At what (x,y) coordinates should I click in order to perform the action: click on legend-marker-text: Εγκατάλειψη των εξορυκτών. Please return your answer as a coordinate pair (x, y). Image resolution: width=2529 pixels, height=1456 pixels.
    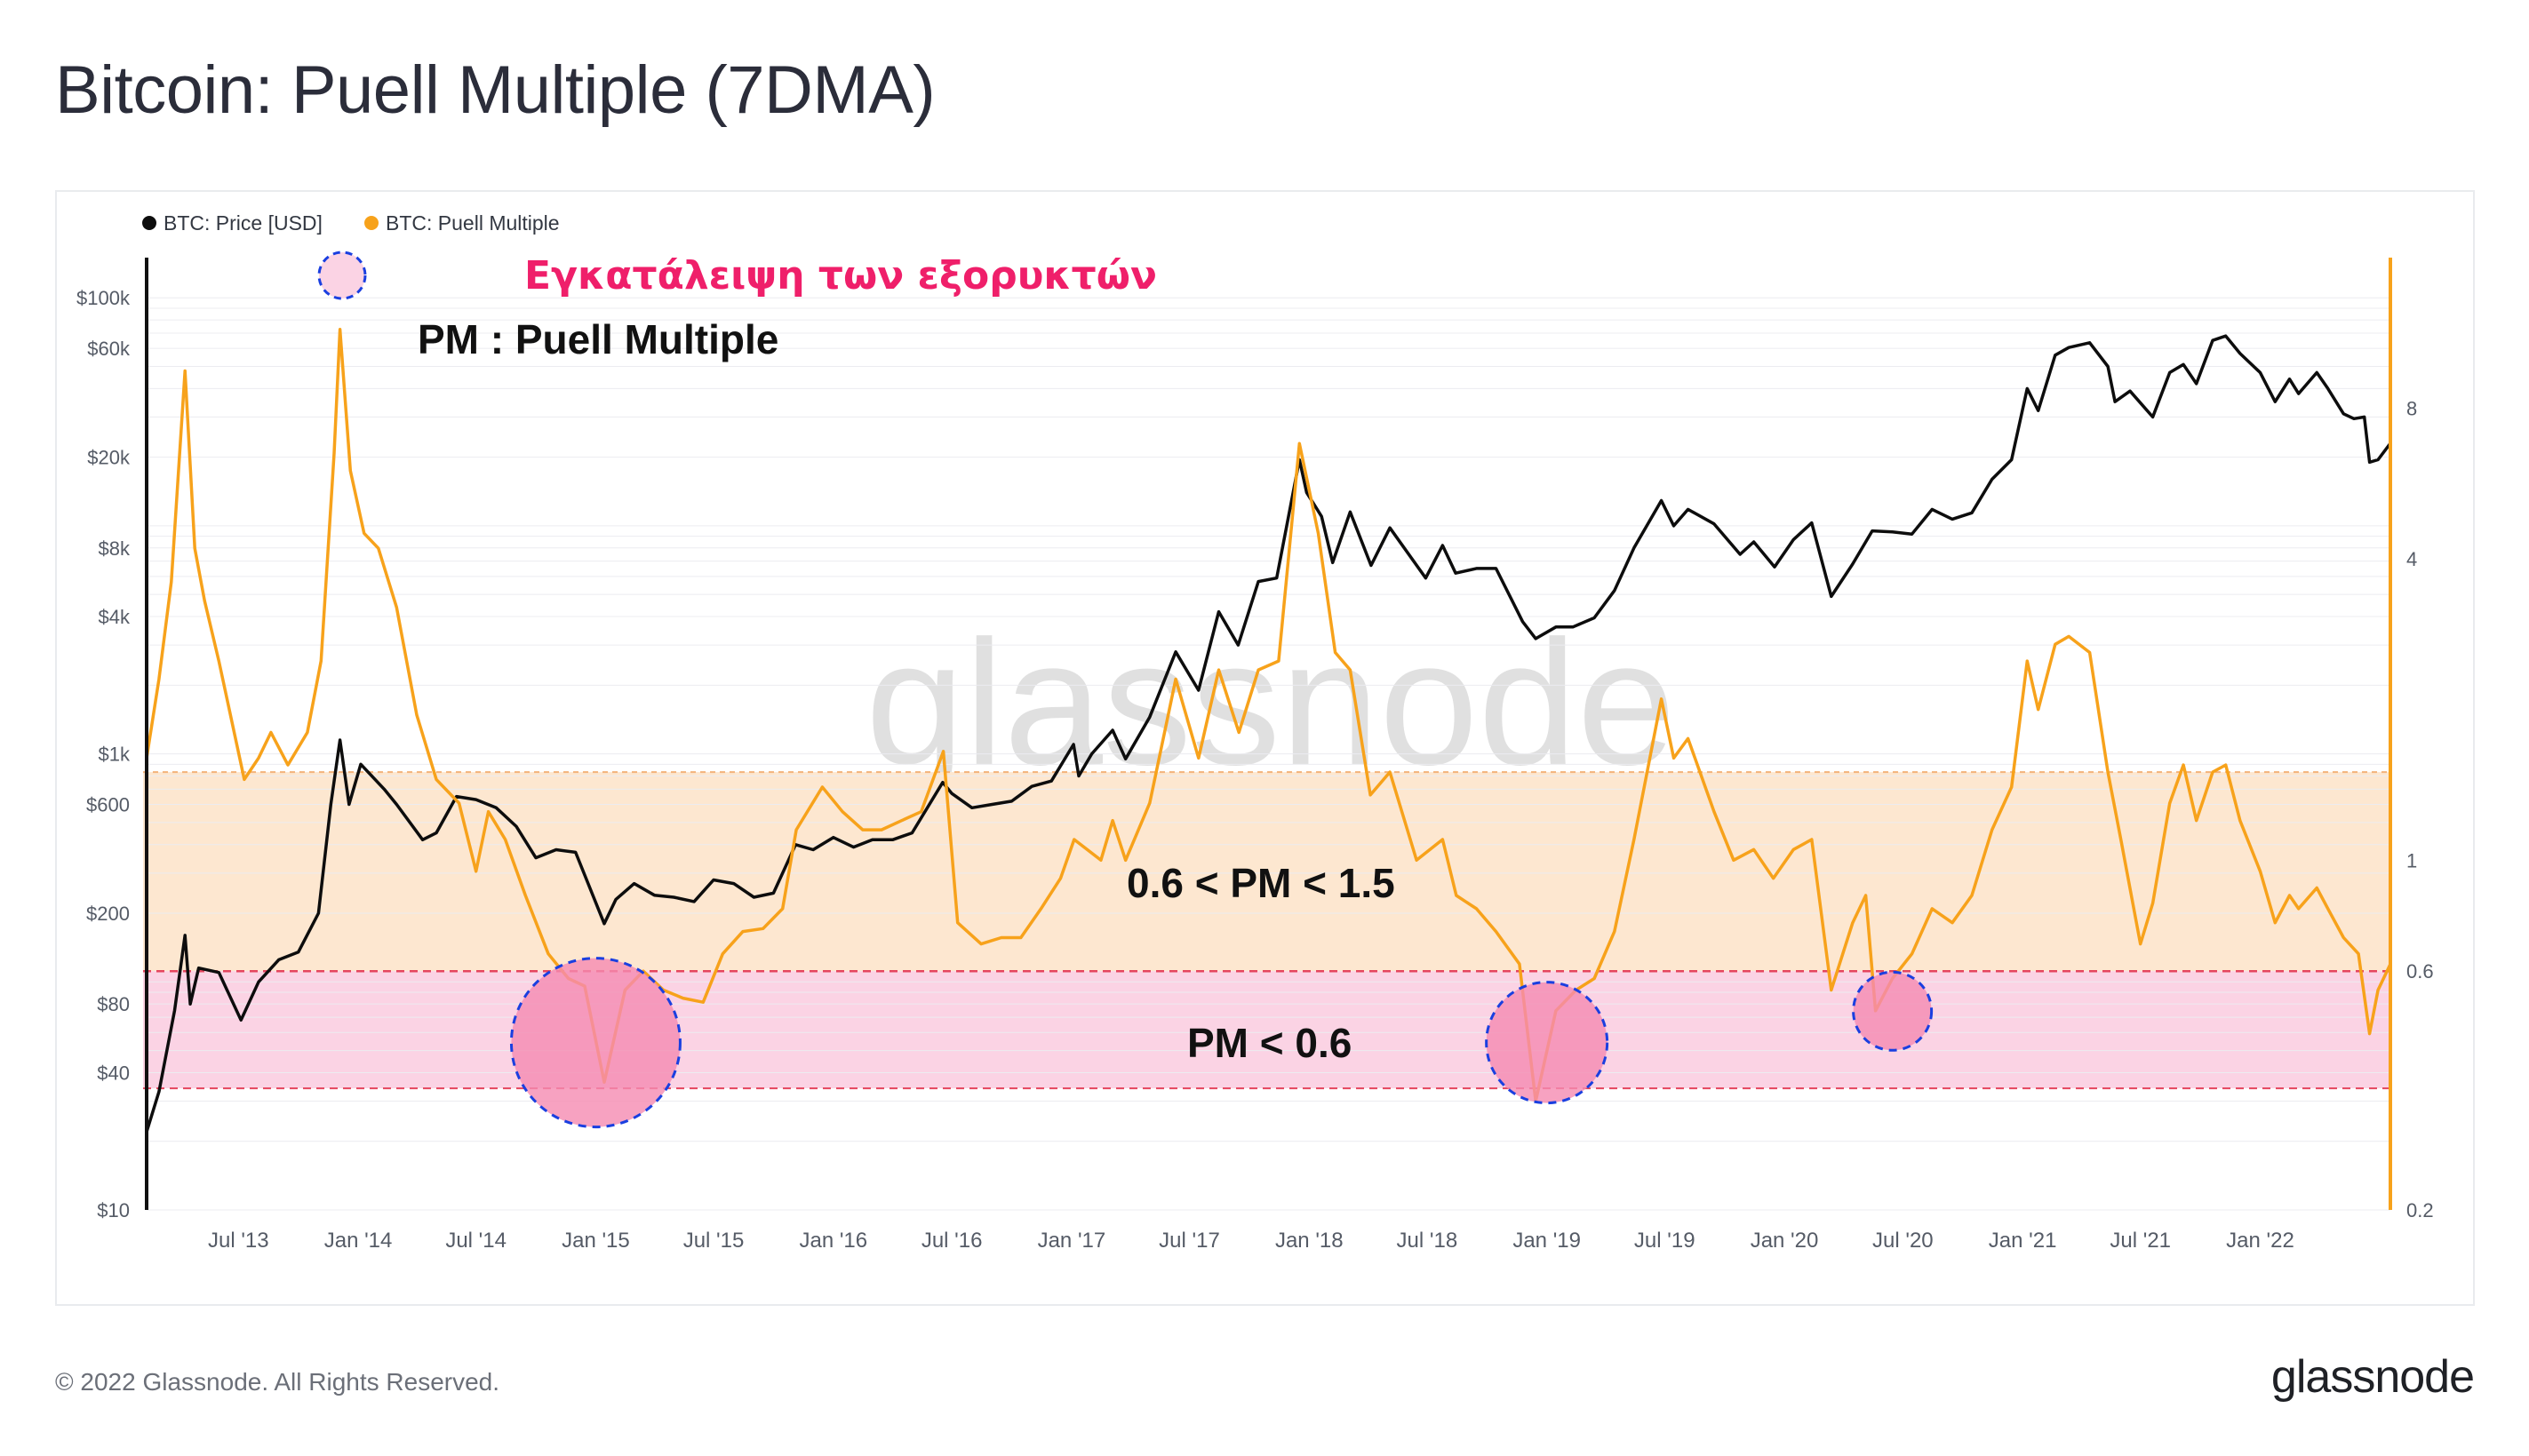
    Looking at the image, I should click on (840, 275).